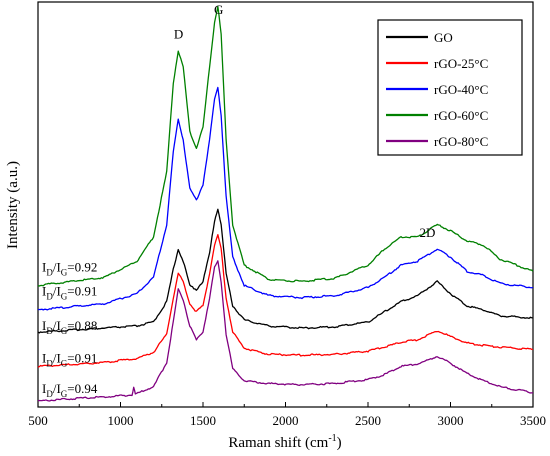  What do you see at coordinates (178, 33) in the screenshot?
I see `peak-label: D` at bounding box center [178, 33].